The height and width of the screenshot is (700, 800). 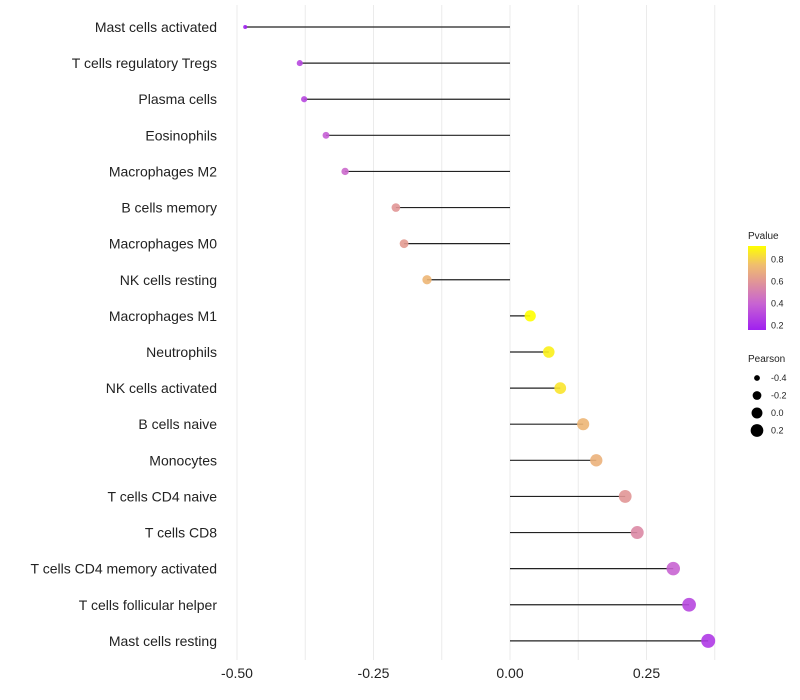 What do you see at coordinates (777, 326) in the screenshot?
I see `colorbar-label: 0.2` at bounding box center [777, 326].